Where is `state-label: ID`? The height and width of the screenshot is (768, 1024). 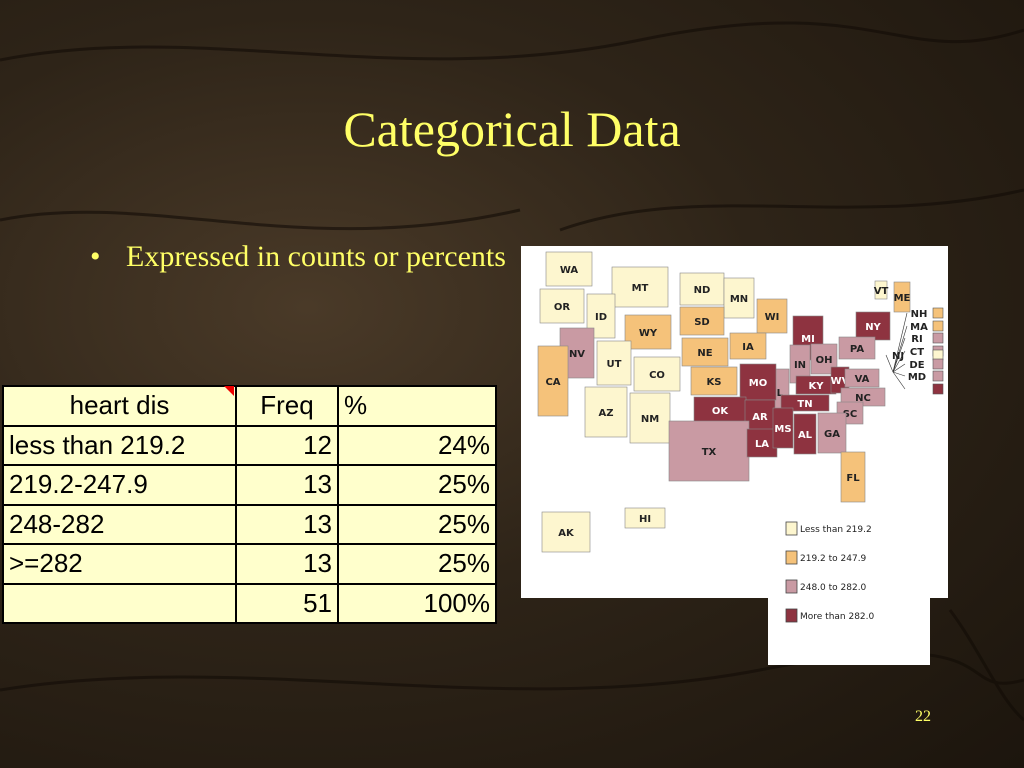
state-label: ID is located at coordinates (601, 317).